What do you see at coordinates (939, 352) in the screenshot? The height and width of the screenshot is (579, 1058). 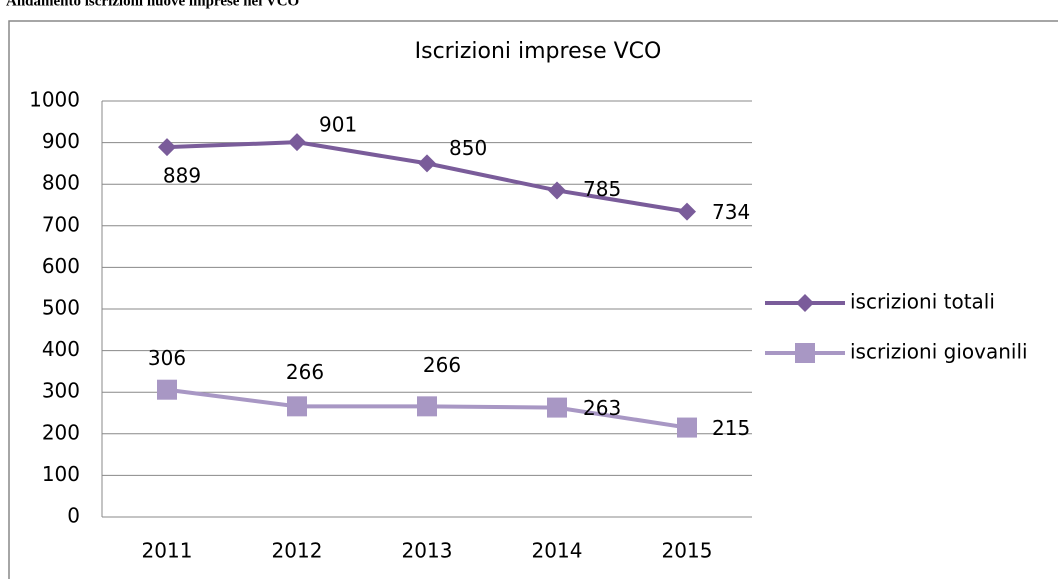 I see `legend-label: iscrizioni giovanili` at bounding box center [939, 352].